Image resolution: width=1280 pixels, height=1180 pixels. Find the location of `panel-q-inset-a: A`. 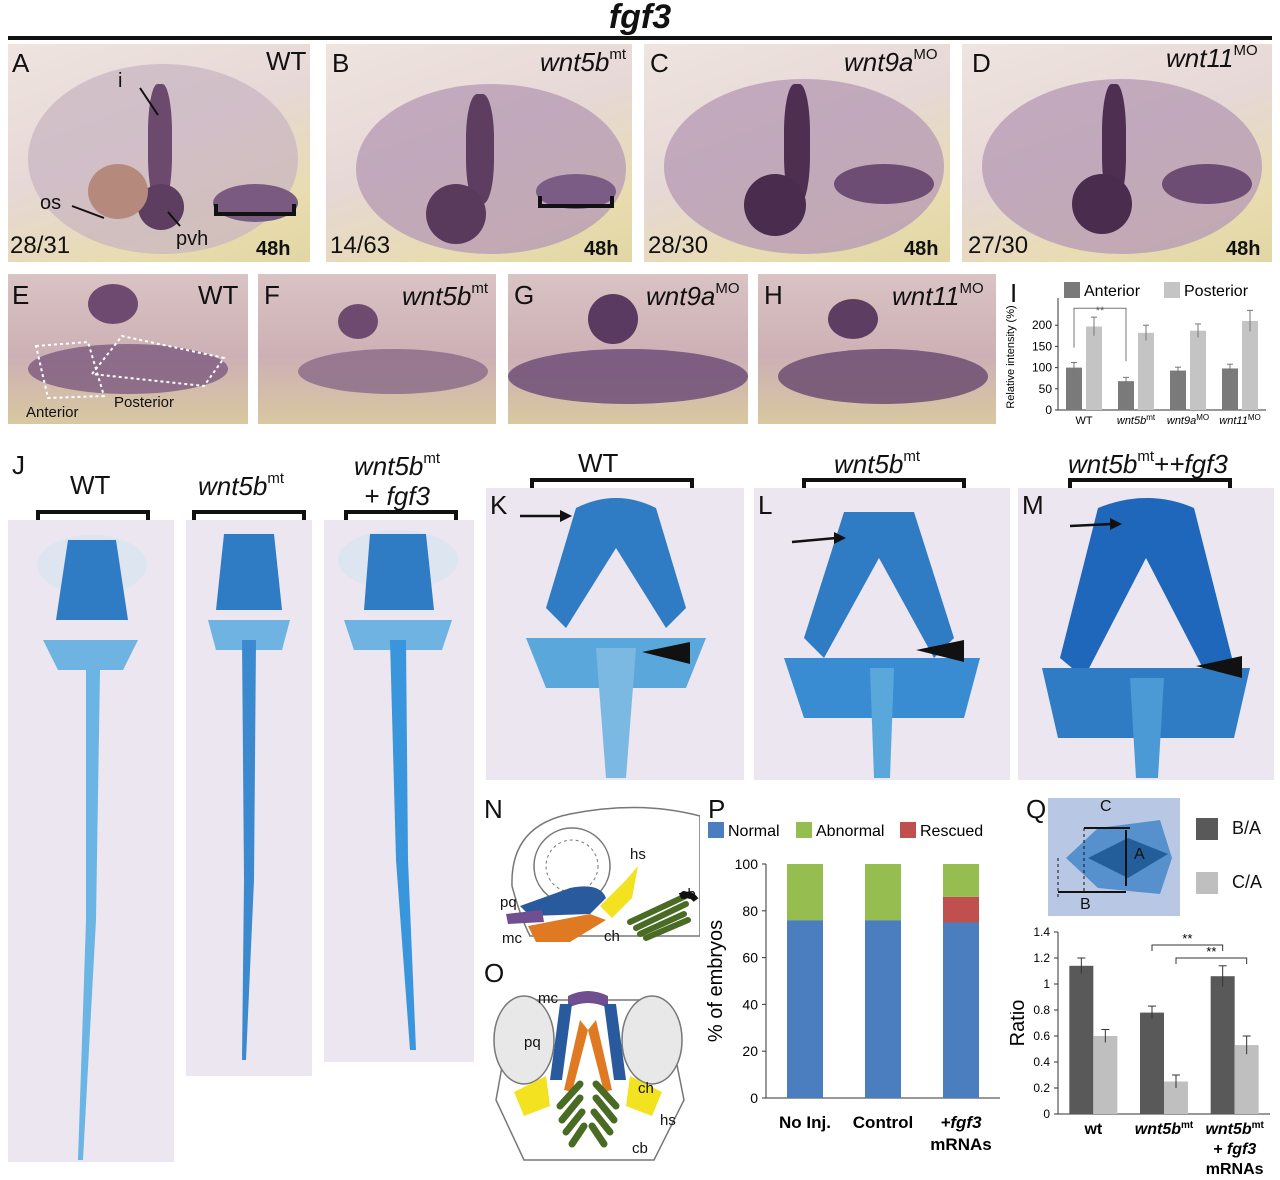

panel-q-inset-a: A is located at coordinates (1139, 854).